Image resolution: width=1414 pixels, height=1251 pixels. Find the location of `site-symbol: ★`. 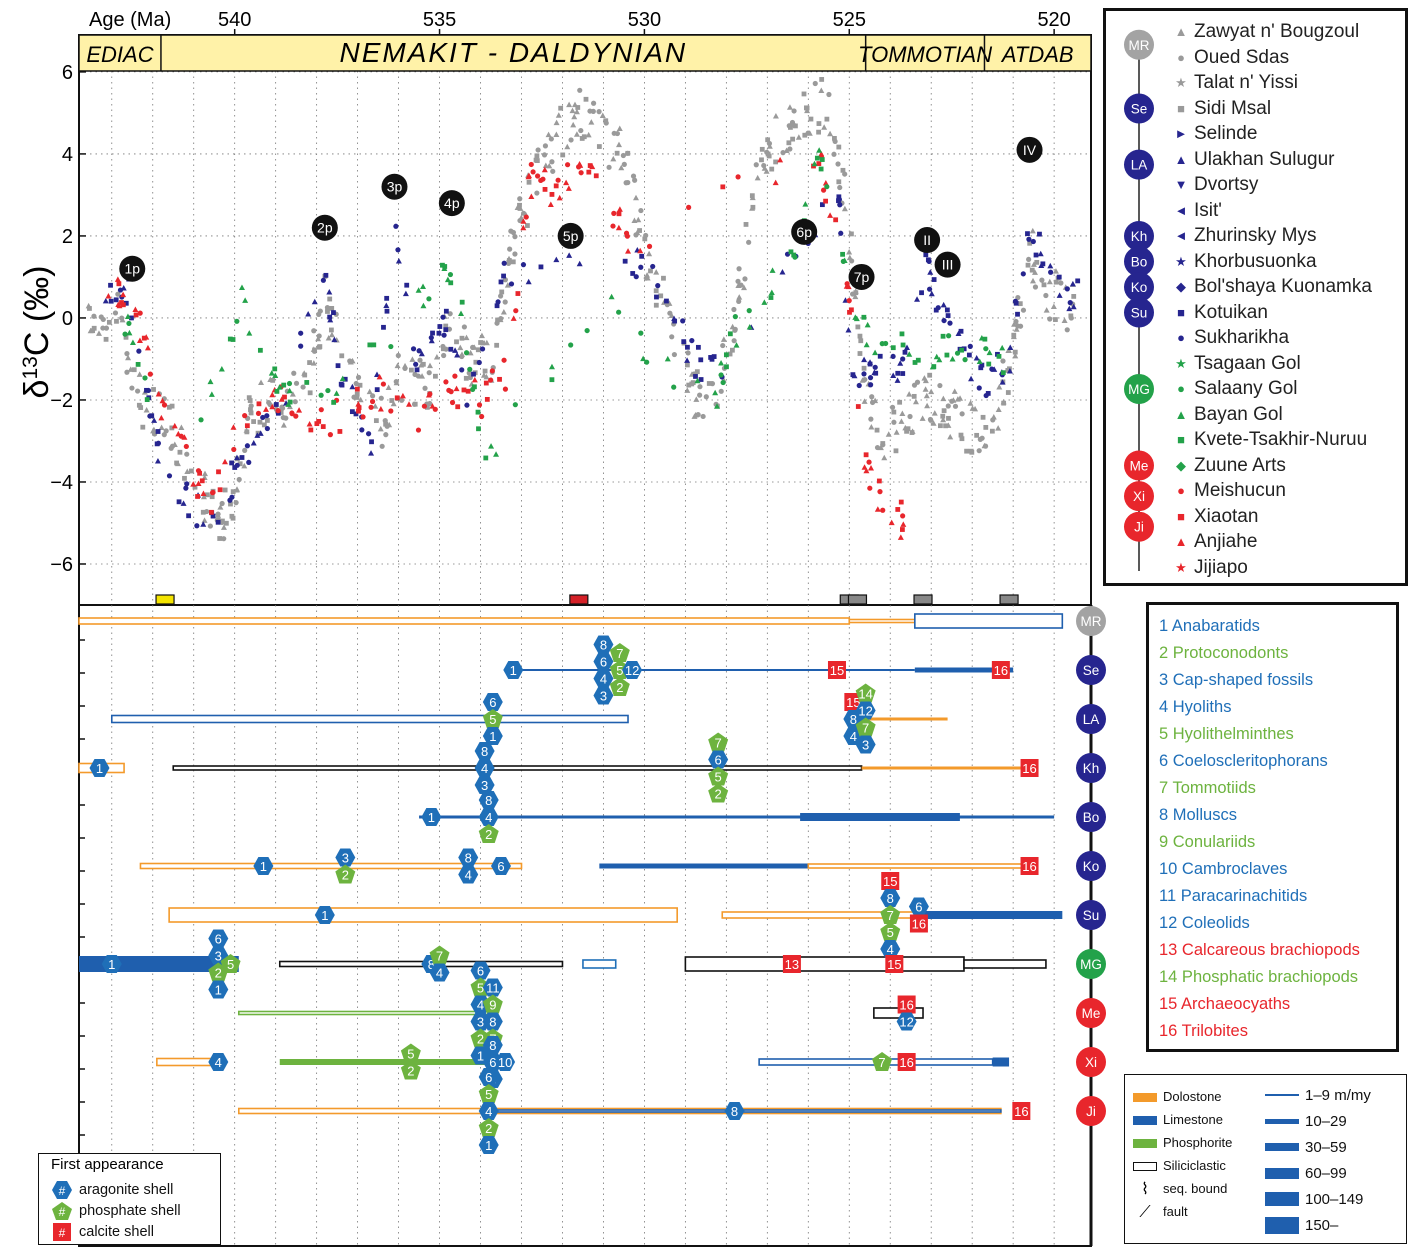

site-symbol: ★ is located at coordinates (1181, 363).